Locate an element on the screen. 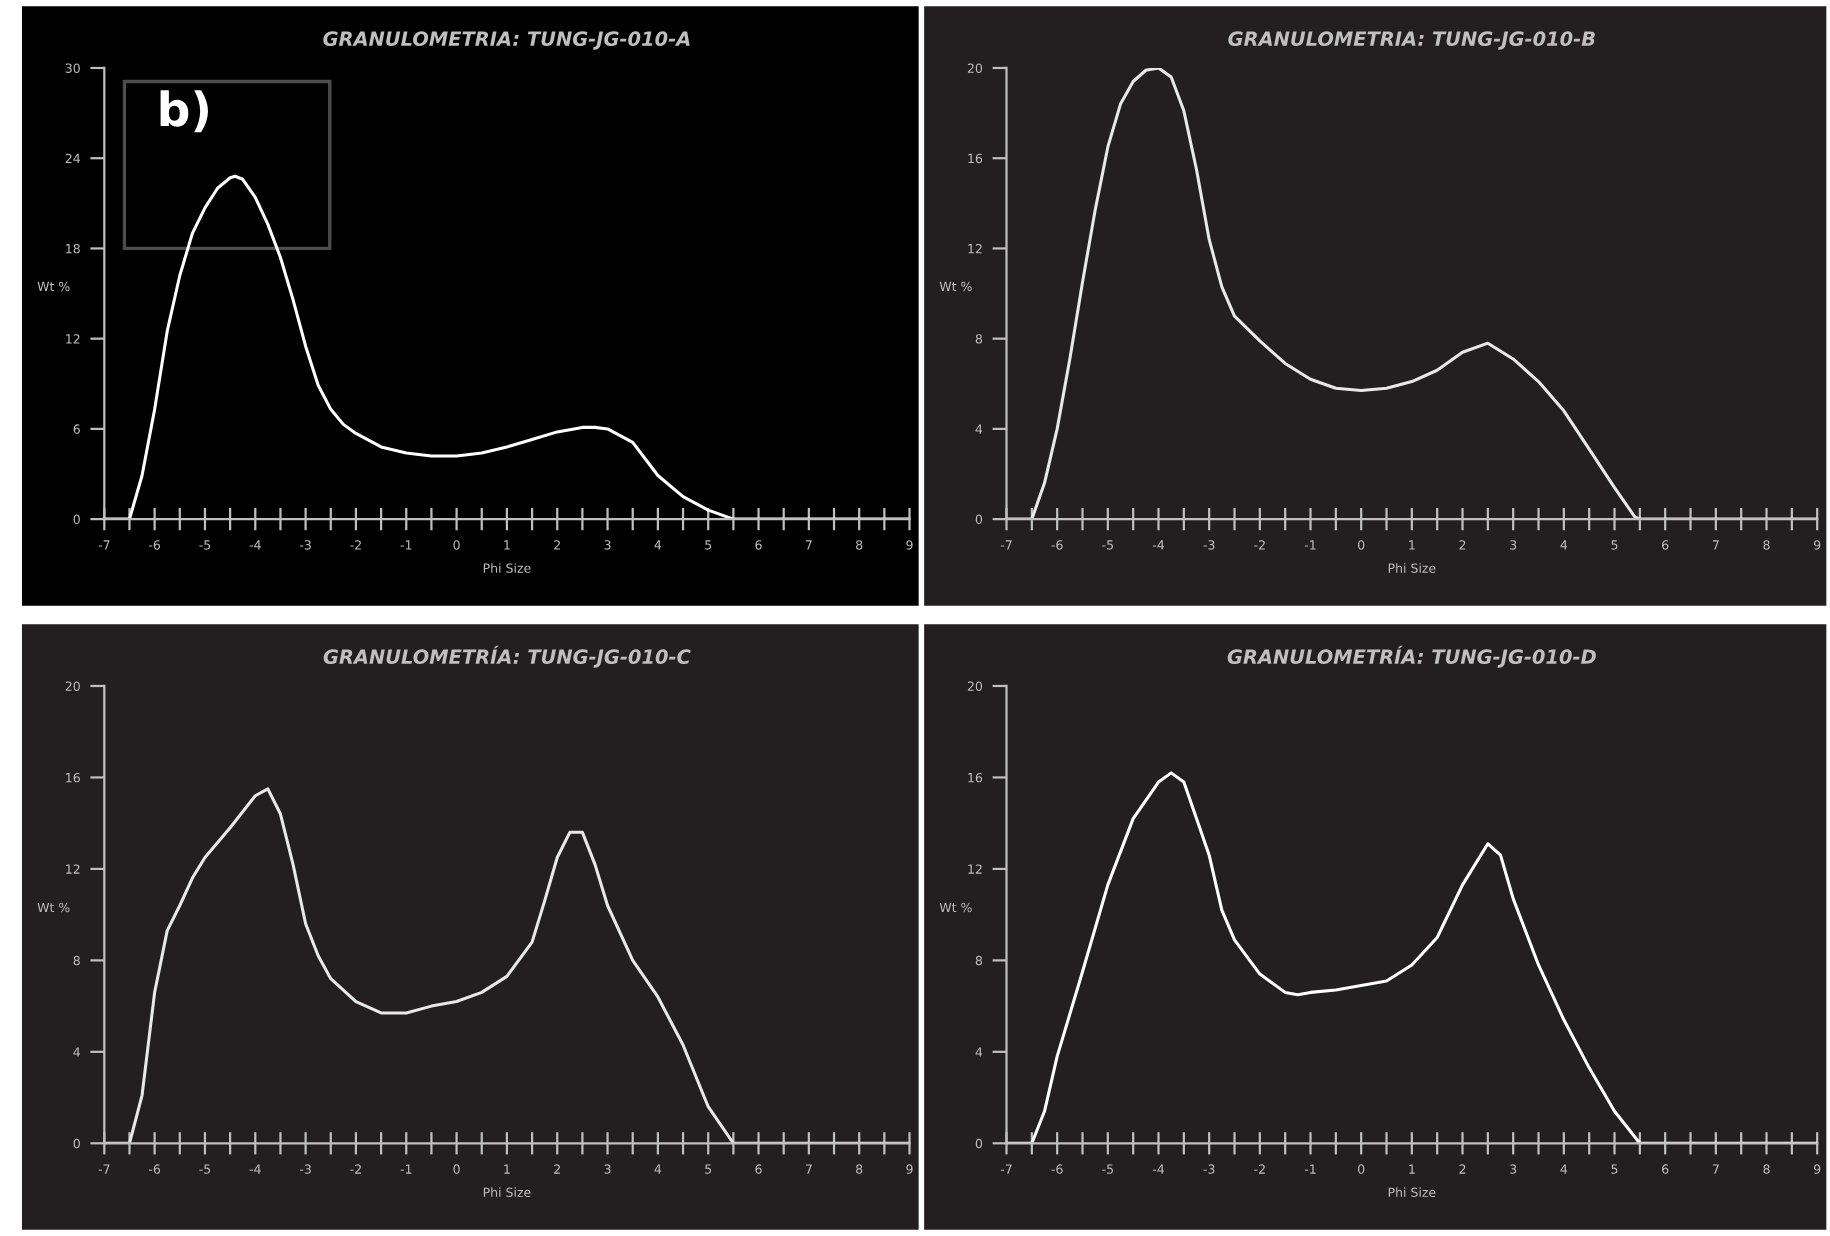 The height and width of the screenshot is (1236, 1830). chart-title: GRANULOMETRIA: TUNG-JG-010-A is located at coordinates (506, 40).